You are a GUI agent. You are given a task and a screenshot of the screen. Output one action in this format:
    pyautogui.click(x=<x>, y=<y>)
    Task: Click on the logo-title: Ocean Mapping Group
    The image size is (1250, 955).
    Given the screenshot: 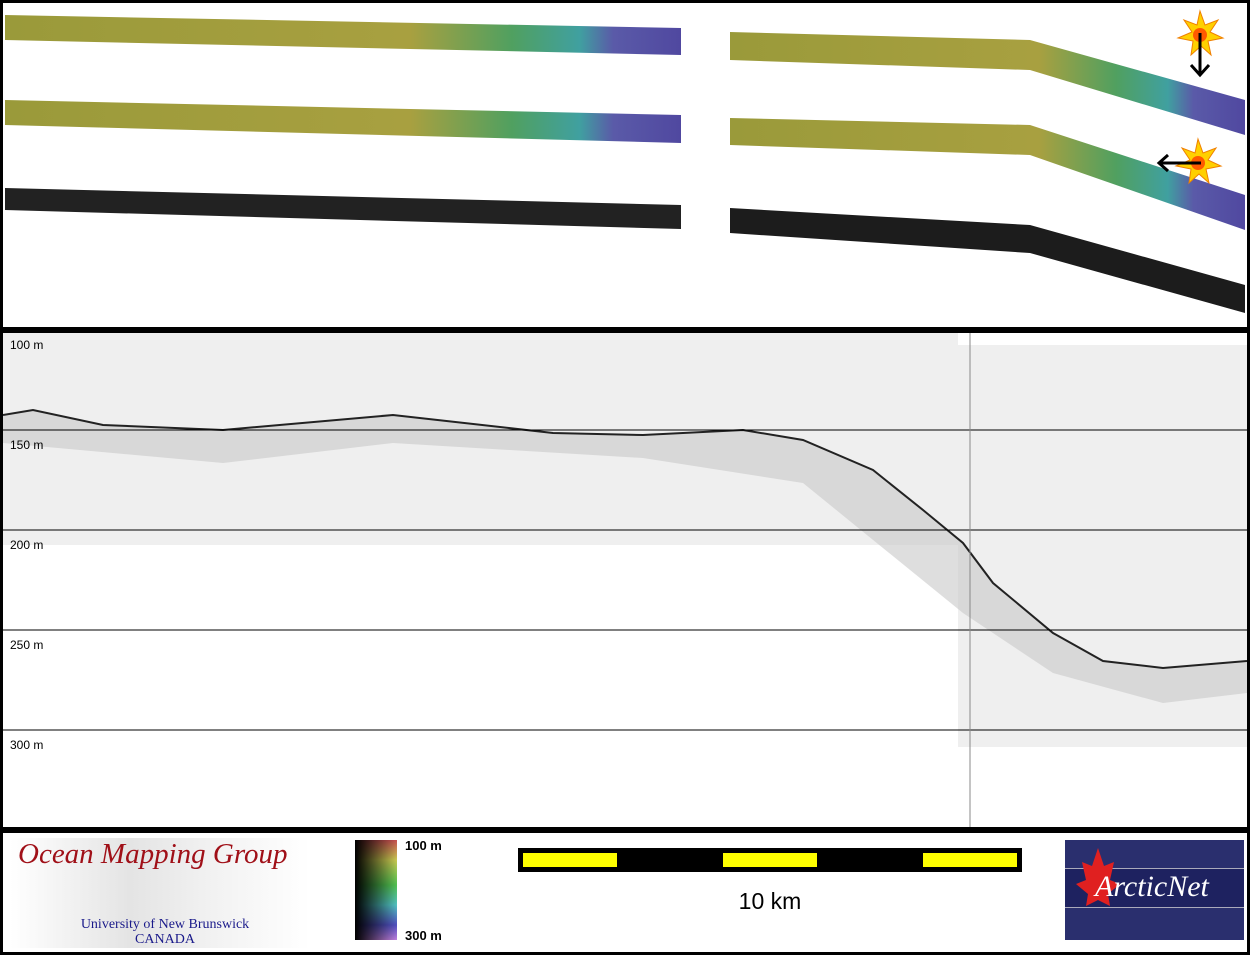 What is the action you would take?
    pyautogui.click(x=153, y=854)
    